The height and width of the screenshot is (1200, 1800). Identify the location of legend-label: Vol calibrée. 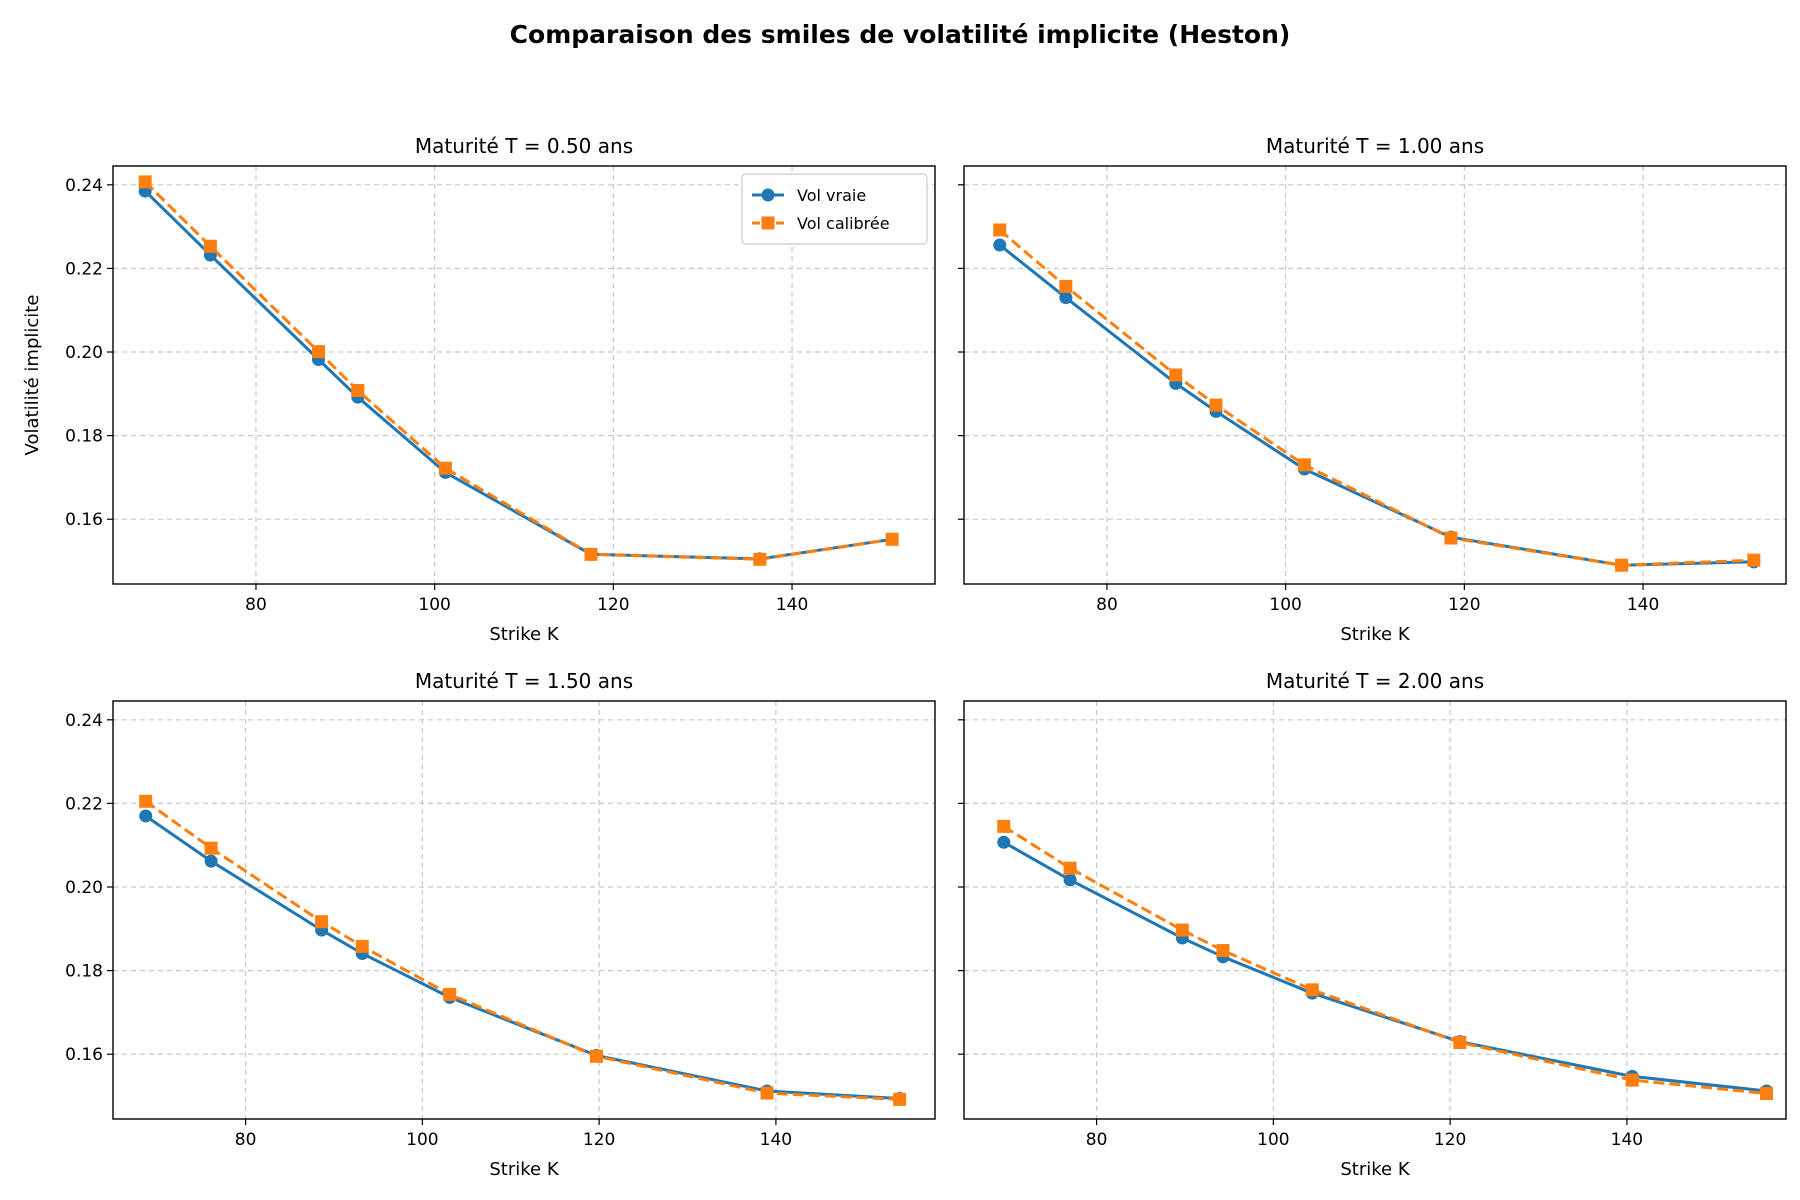
(843, 223).